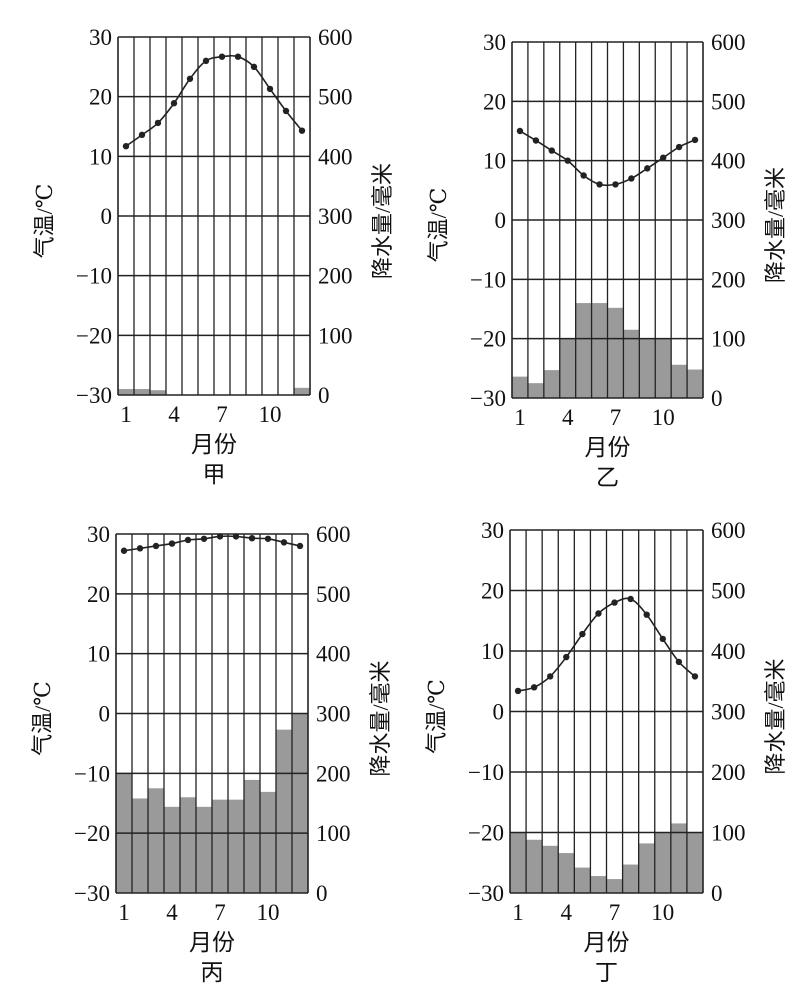 The width and height of the screenshot is (796, 991). I want to click on chart-title: 丁, so click(606, 972).